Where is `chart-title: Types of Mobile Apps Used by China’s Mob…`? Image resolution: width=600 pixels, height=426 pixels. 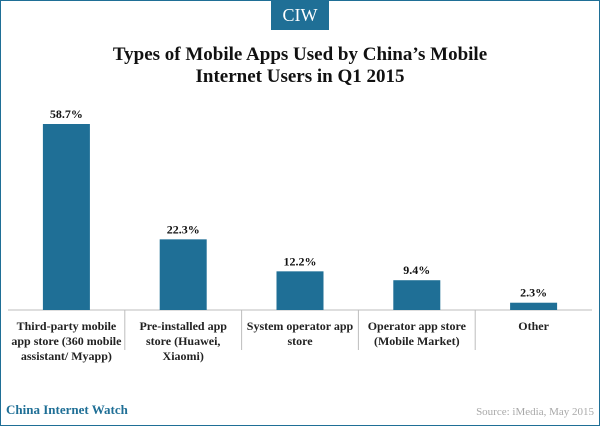 chart-title: Types of Mobile Apps Used by China’s Mob… is located at coordinates (300, 66).